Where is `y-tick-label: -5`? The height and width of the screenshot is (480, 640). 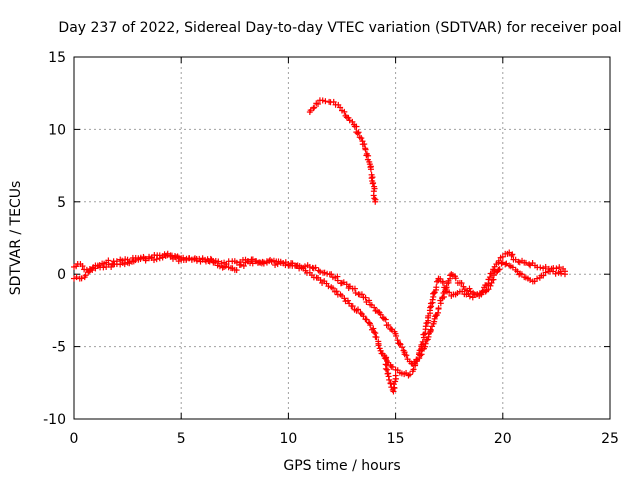 y-tick-label: -5 is located at coordinates (59, 348).